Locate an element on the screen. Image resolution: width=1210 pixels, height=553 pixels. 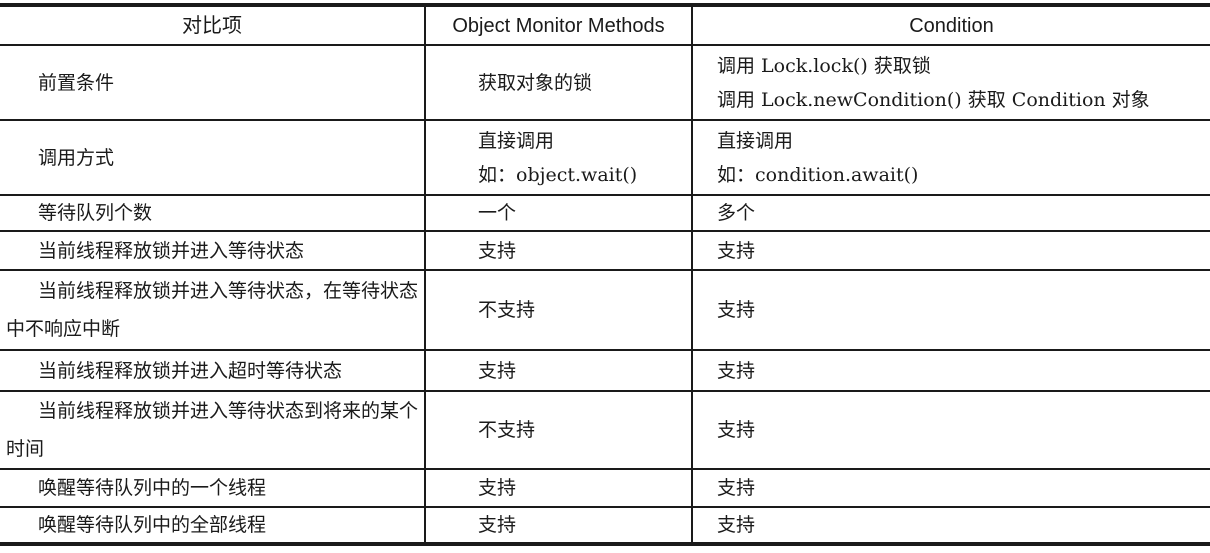
header-condition: Condition is located at coordinates (950, 25).